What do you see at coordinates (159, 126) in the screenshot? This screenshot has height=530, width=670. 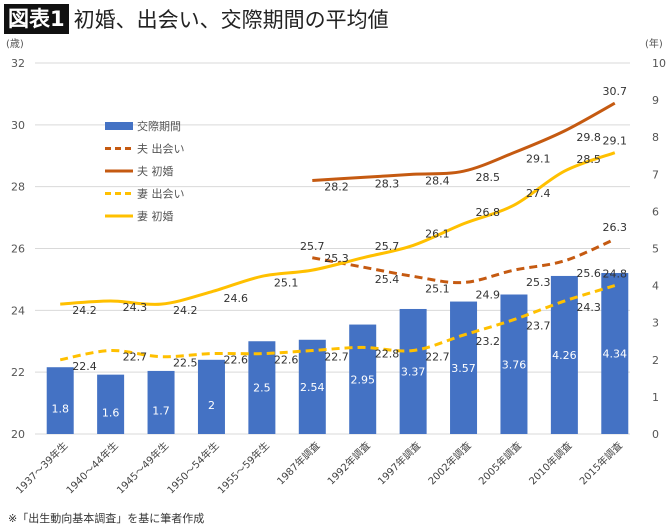 I see `legend-label: 交際期間` at bounding box center [159, 126].